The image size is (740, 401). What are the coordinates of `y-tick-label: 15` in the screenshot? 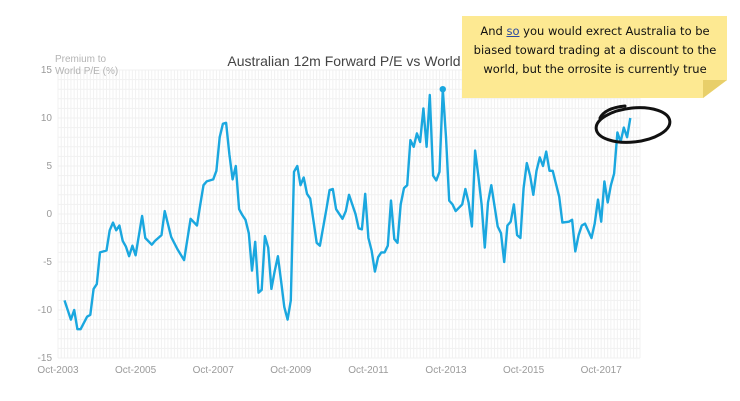 It's located at (47, 70).